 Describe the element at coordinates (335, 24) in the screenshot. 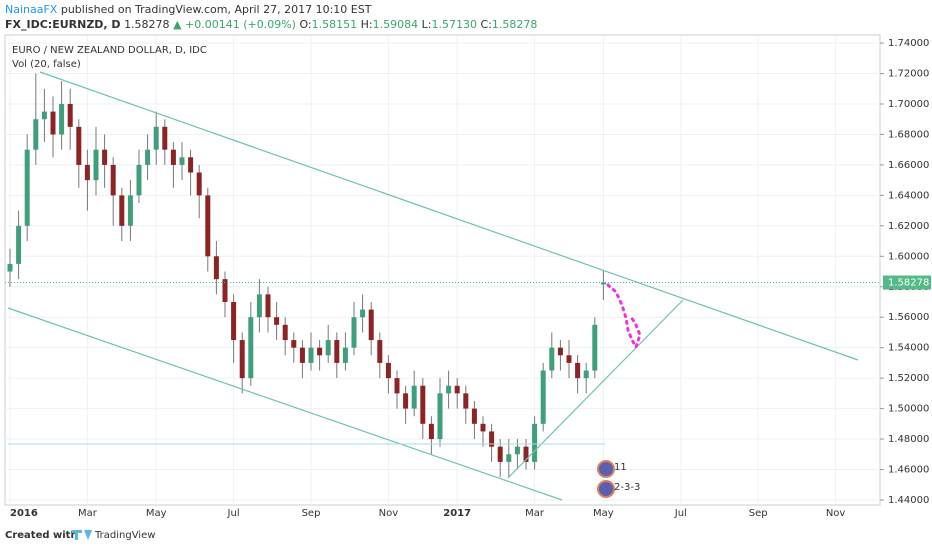

I see `open: 1.58151` at that location.